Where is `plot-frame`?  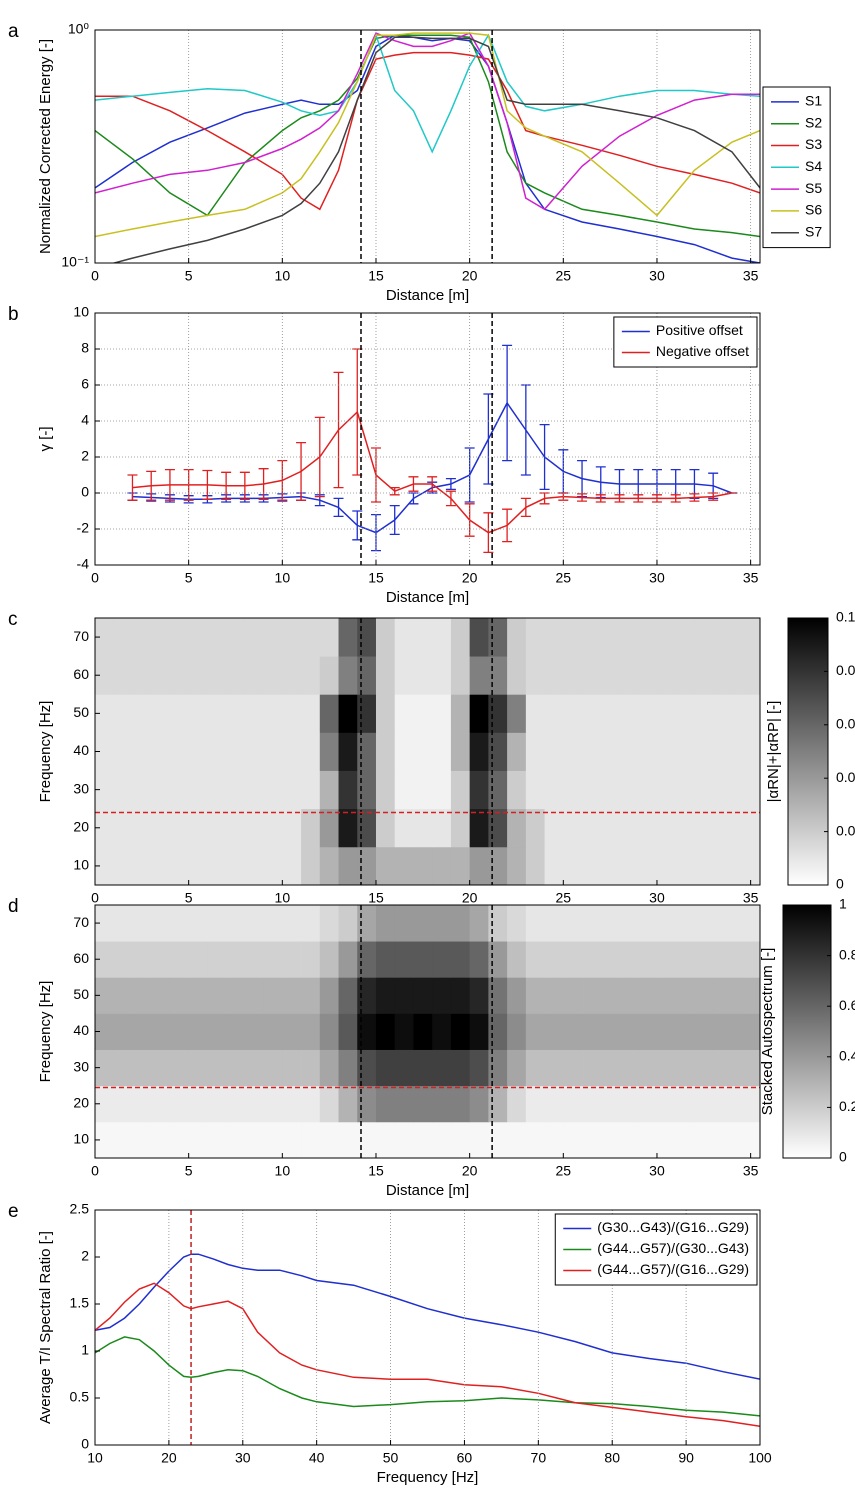 plot-frame is located at coordinates (427, 1031).